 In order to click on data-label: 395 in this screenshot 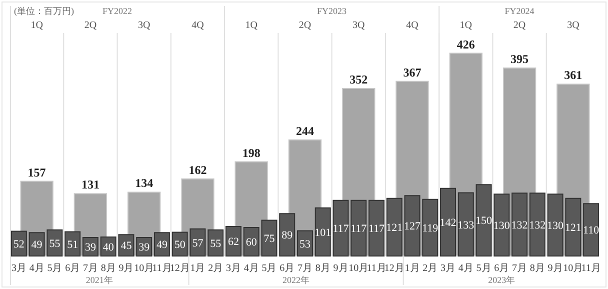, I will do `click(519, 59)`.